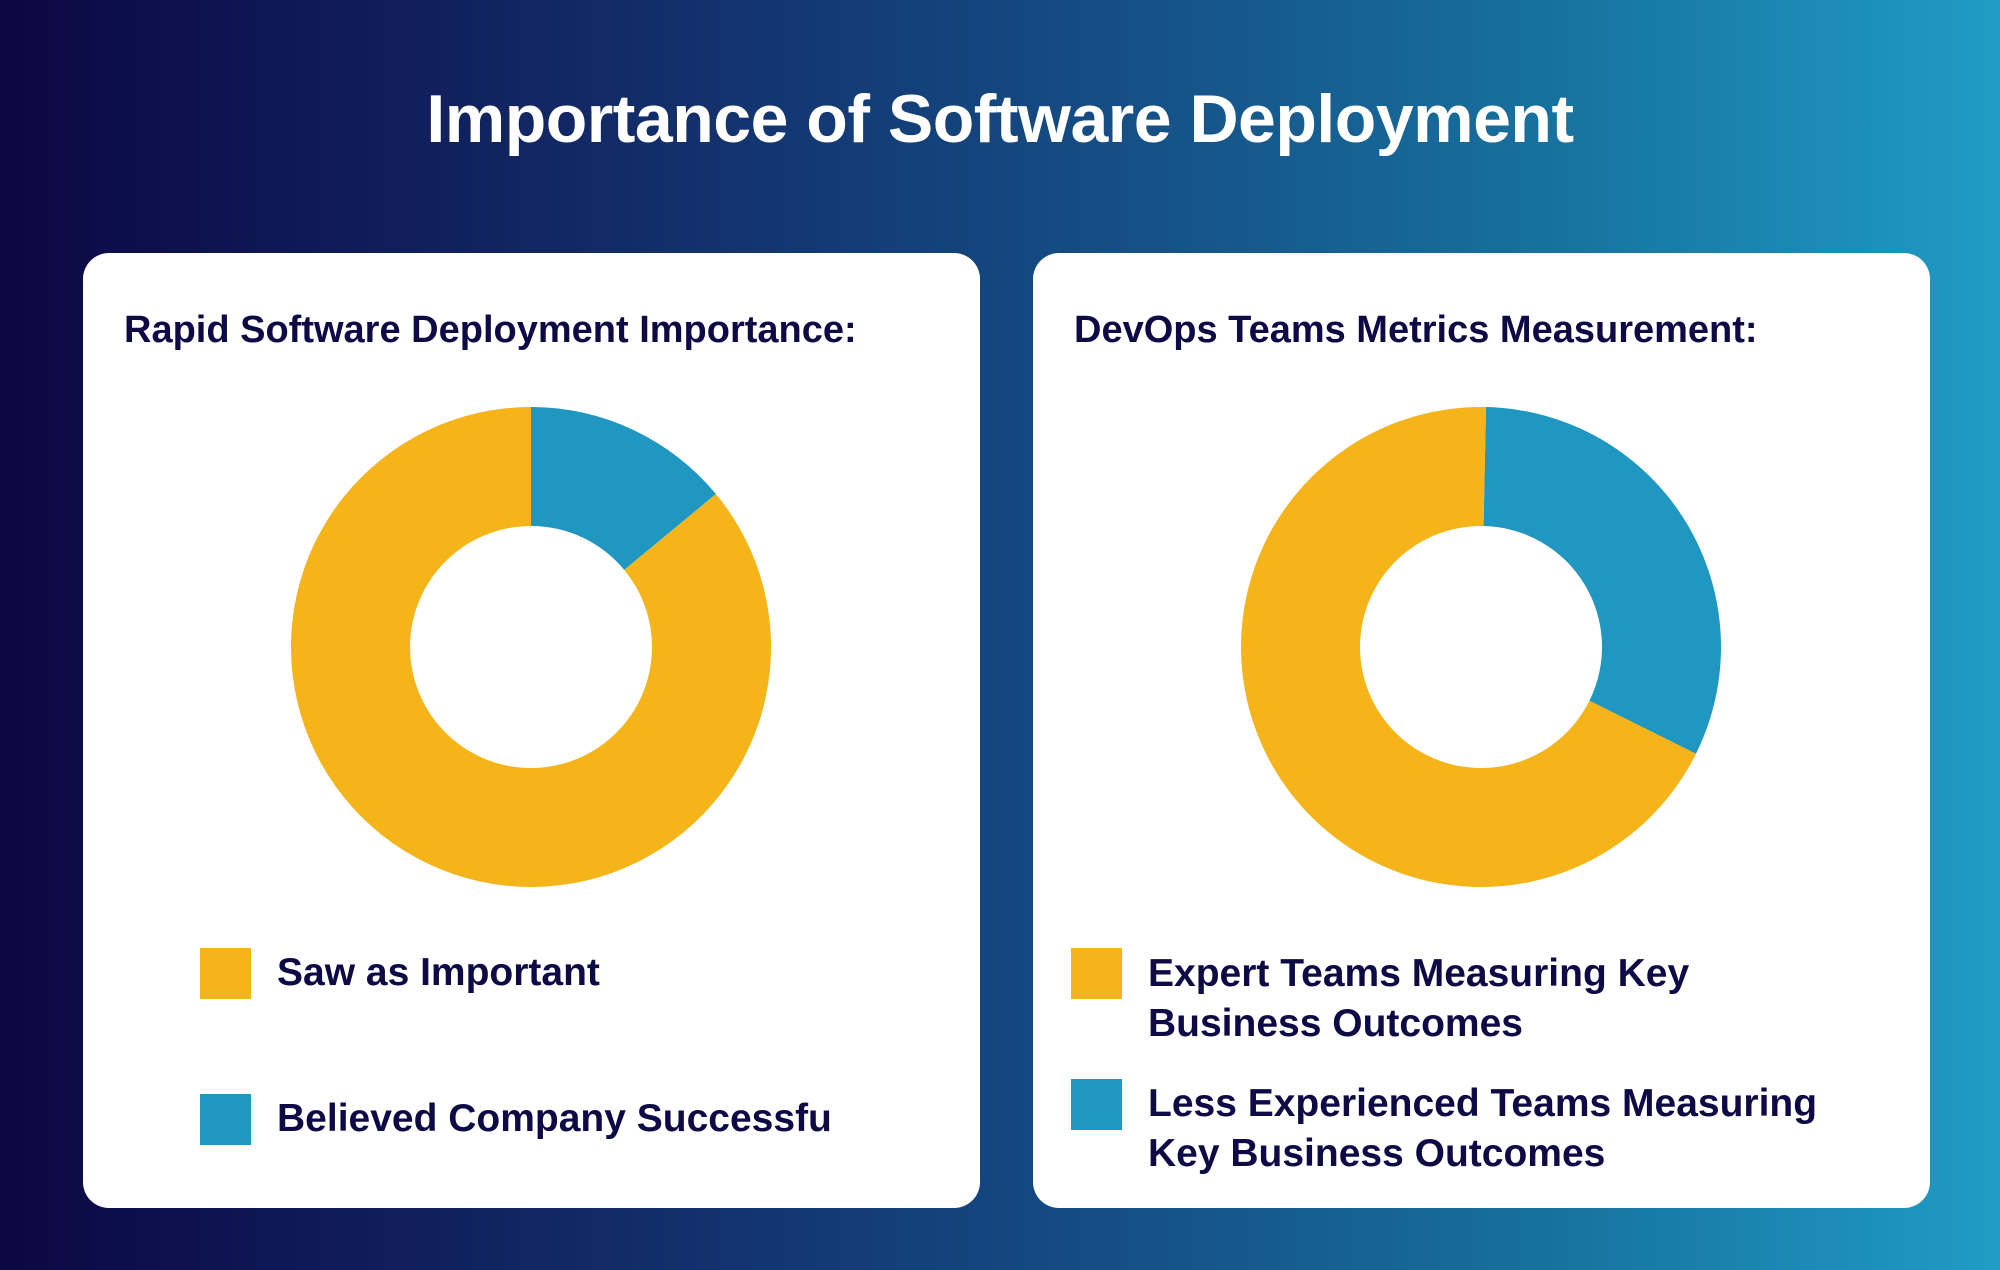 Image resolution: width=2000 pixels, height=1270 pixels. I want to click on legend-label: Believed Company Successfu, so click(554, 1118).